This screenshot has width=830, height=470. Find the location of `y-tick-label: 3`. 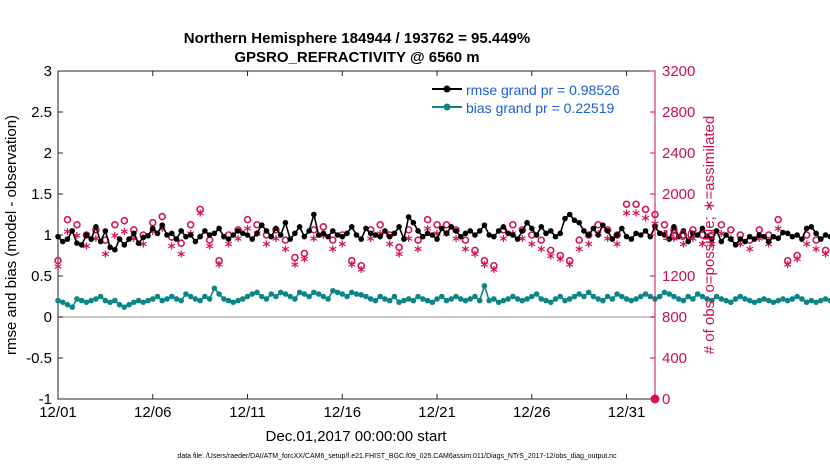

y-tick-label: 3 is located at coordinates (48, 71).